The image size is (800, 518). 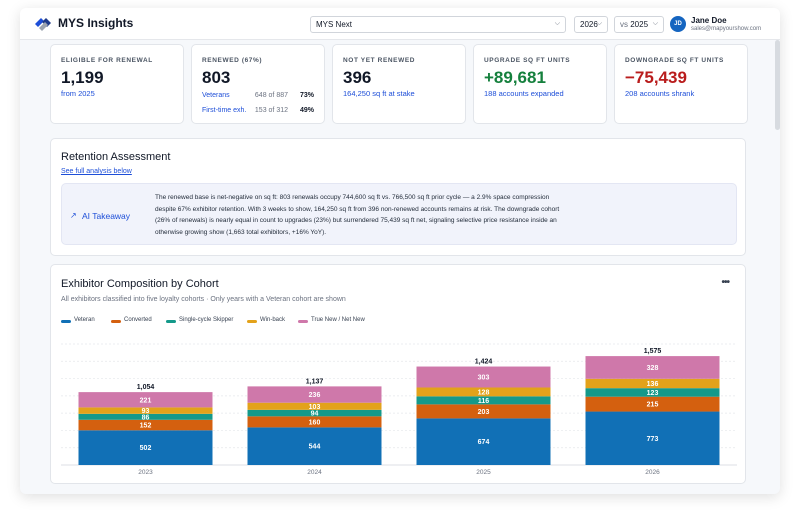 I want to click on bar-data-label: 674, so click(x=484, y=442).